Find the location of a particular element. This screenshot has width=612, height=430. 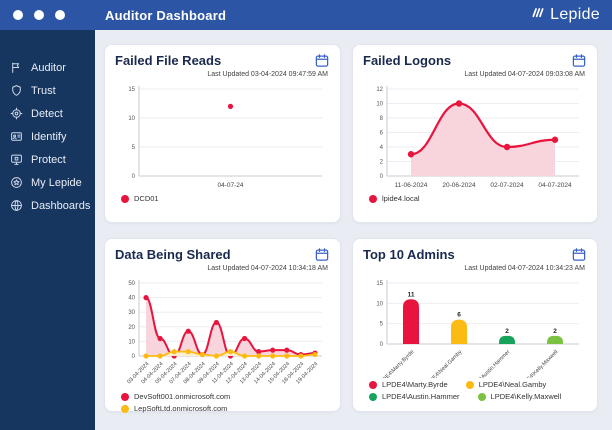

sidebar-item-label: Protect is located at coordinates (48, 159).